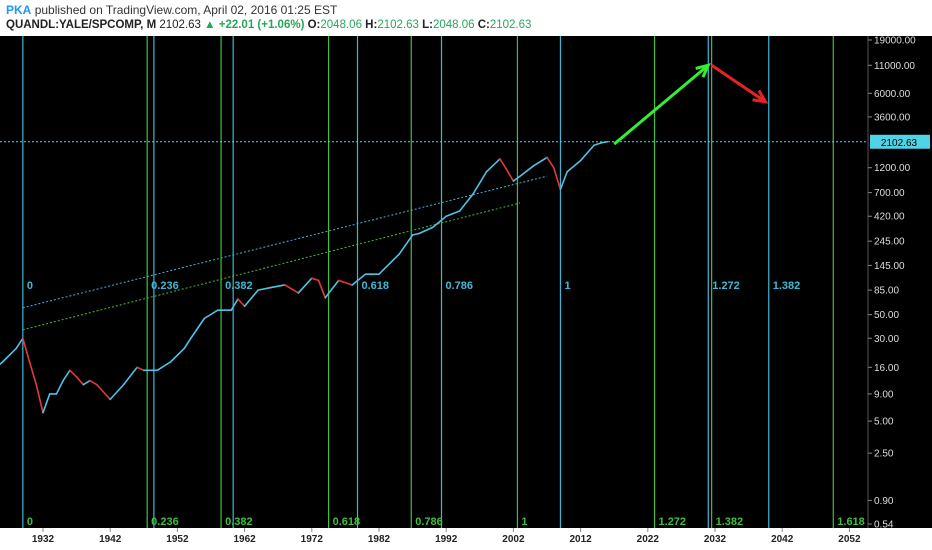 This screenshot has height=550, width=932. What do you see at coordinates (892, 94) in the screenshot?
I see `y-tick-label: 6000.00` at bounding box center [892, 94].